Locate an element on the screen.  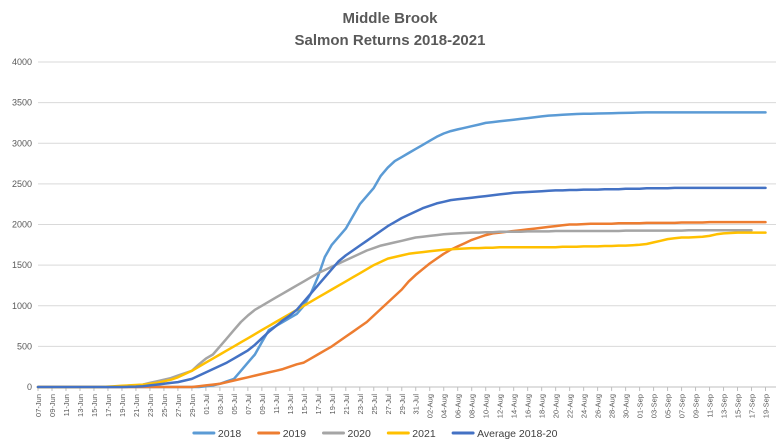
legend: 2018 2019 2020 2021 Average 2018-20 is located at coordinates (375, 434).